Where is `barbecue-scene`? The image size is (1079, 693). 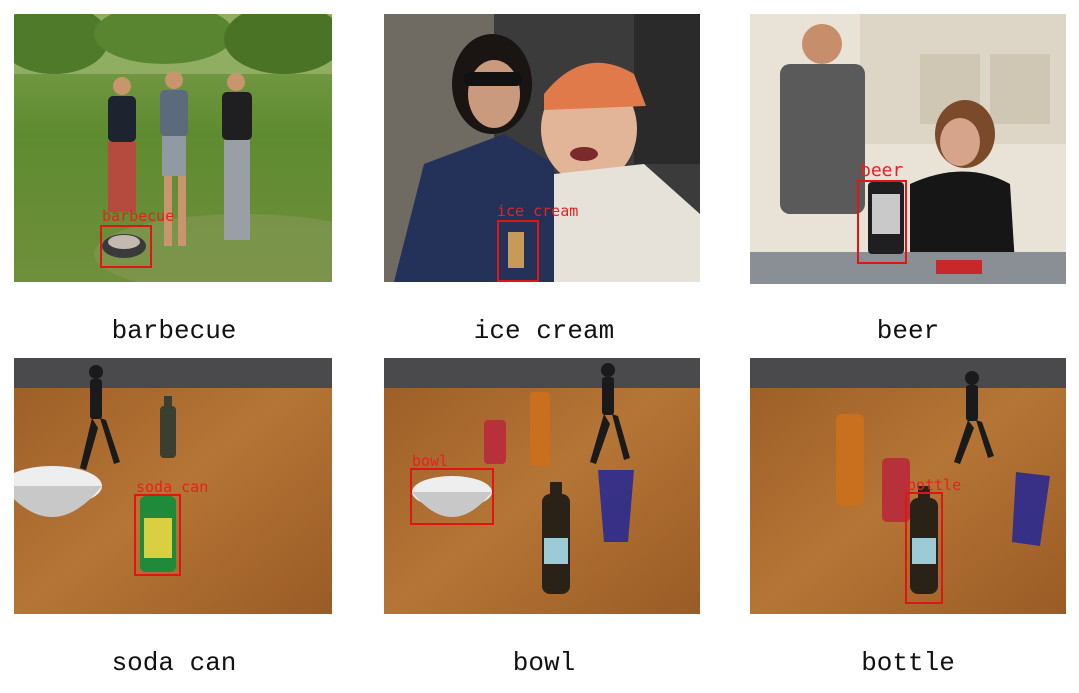 barbecue-scene is located at coordinates (173, 148).